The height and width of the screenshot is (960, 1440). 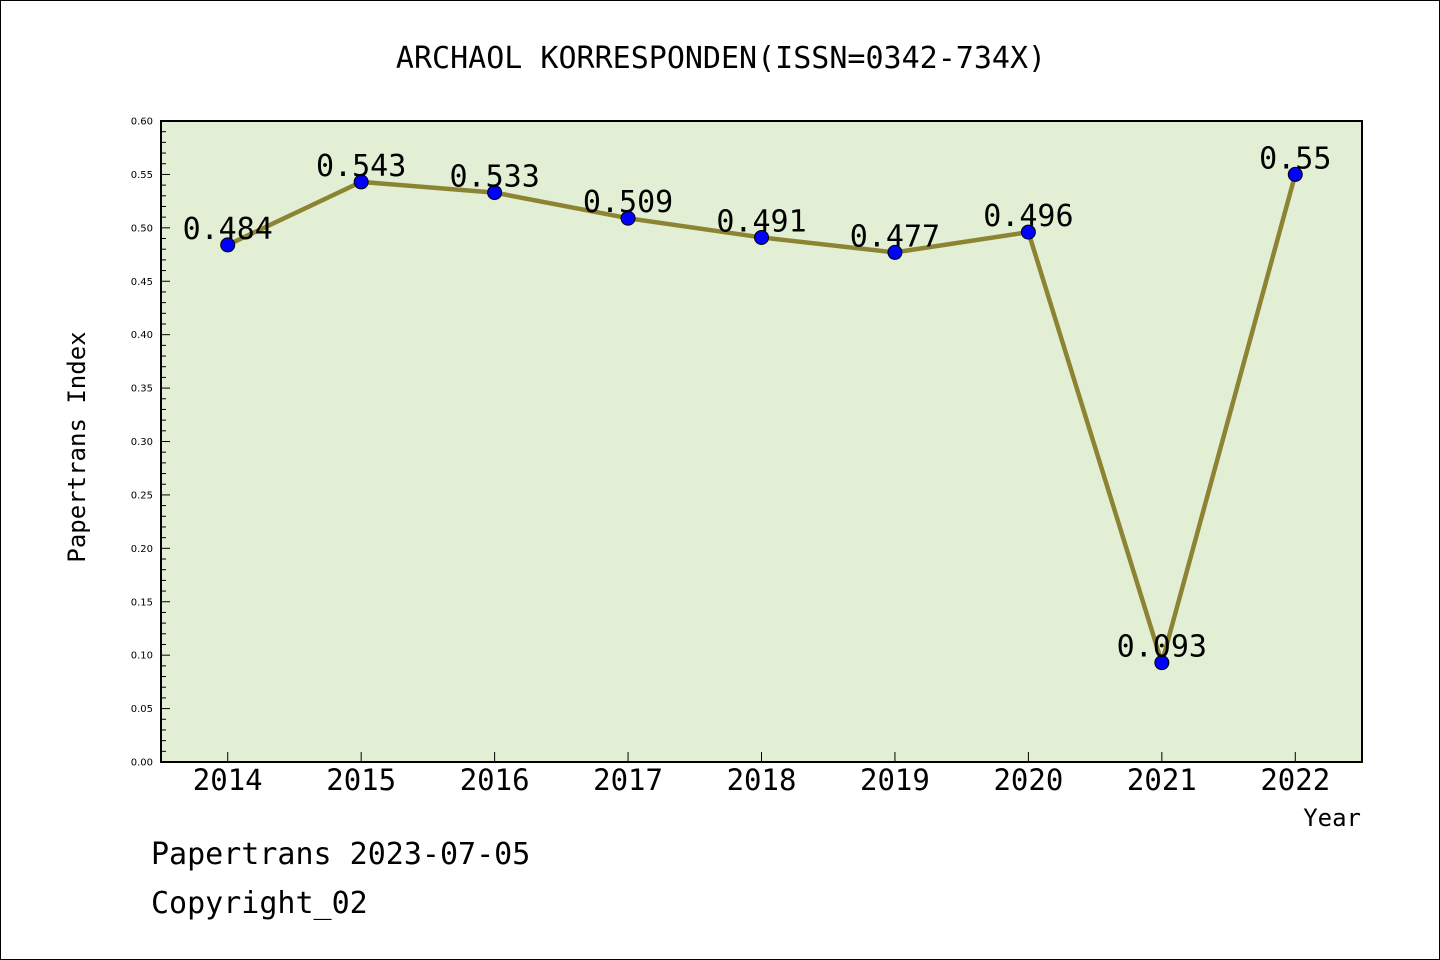 What do you see at coordinates (628, 202) in the screenshot?
I see `data-label: 0.509` at bounding box center [628, 202].